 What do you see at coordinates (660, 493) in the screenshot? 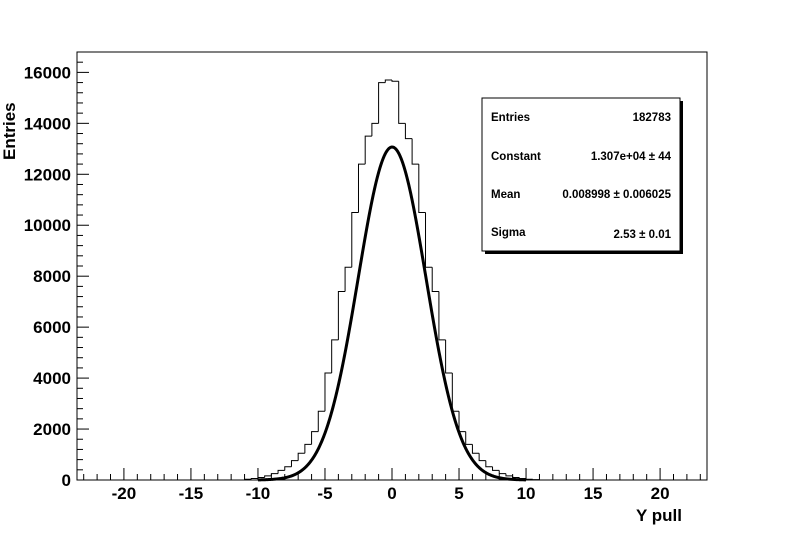
I see `x-tick-label: 20` at bounding box center [660, 493].